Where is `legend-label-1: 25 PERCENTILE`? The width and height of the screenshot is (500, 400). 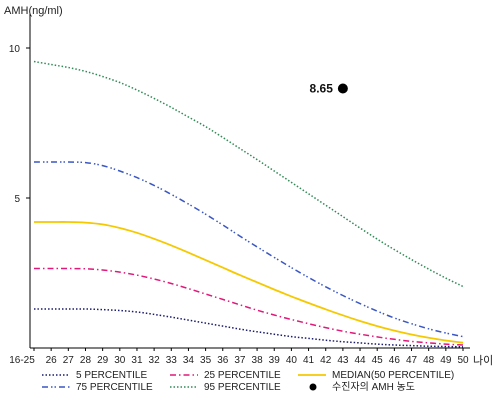 legend-label-1: 25 PERCENTILE is located at coordinates (242, 375).